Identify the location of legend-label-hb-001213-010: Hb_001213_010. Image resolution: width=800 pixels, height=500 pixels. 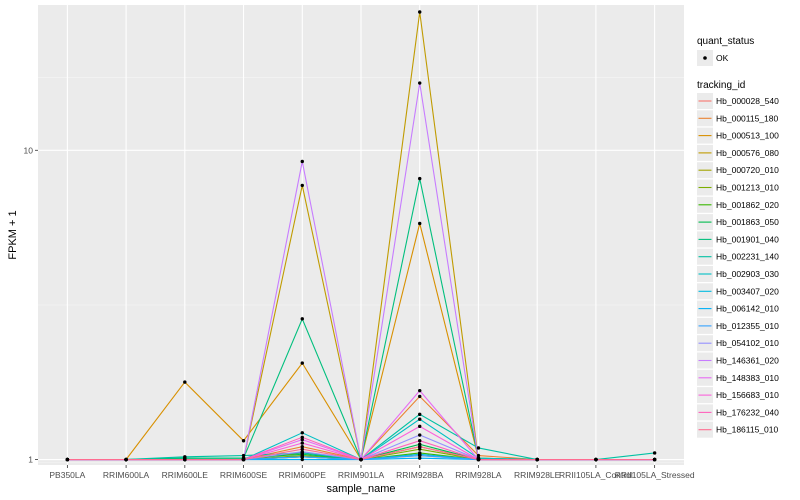
(747, 188).